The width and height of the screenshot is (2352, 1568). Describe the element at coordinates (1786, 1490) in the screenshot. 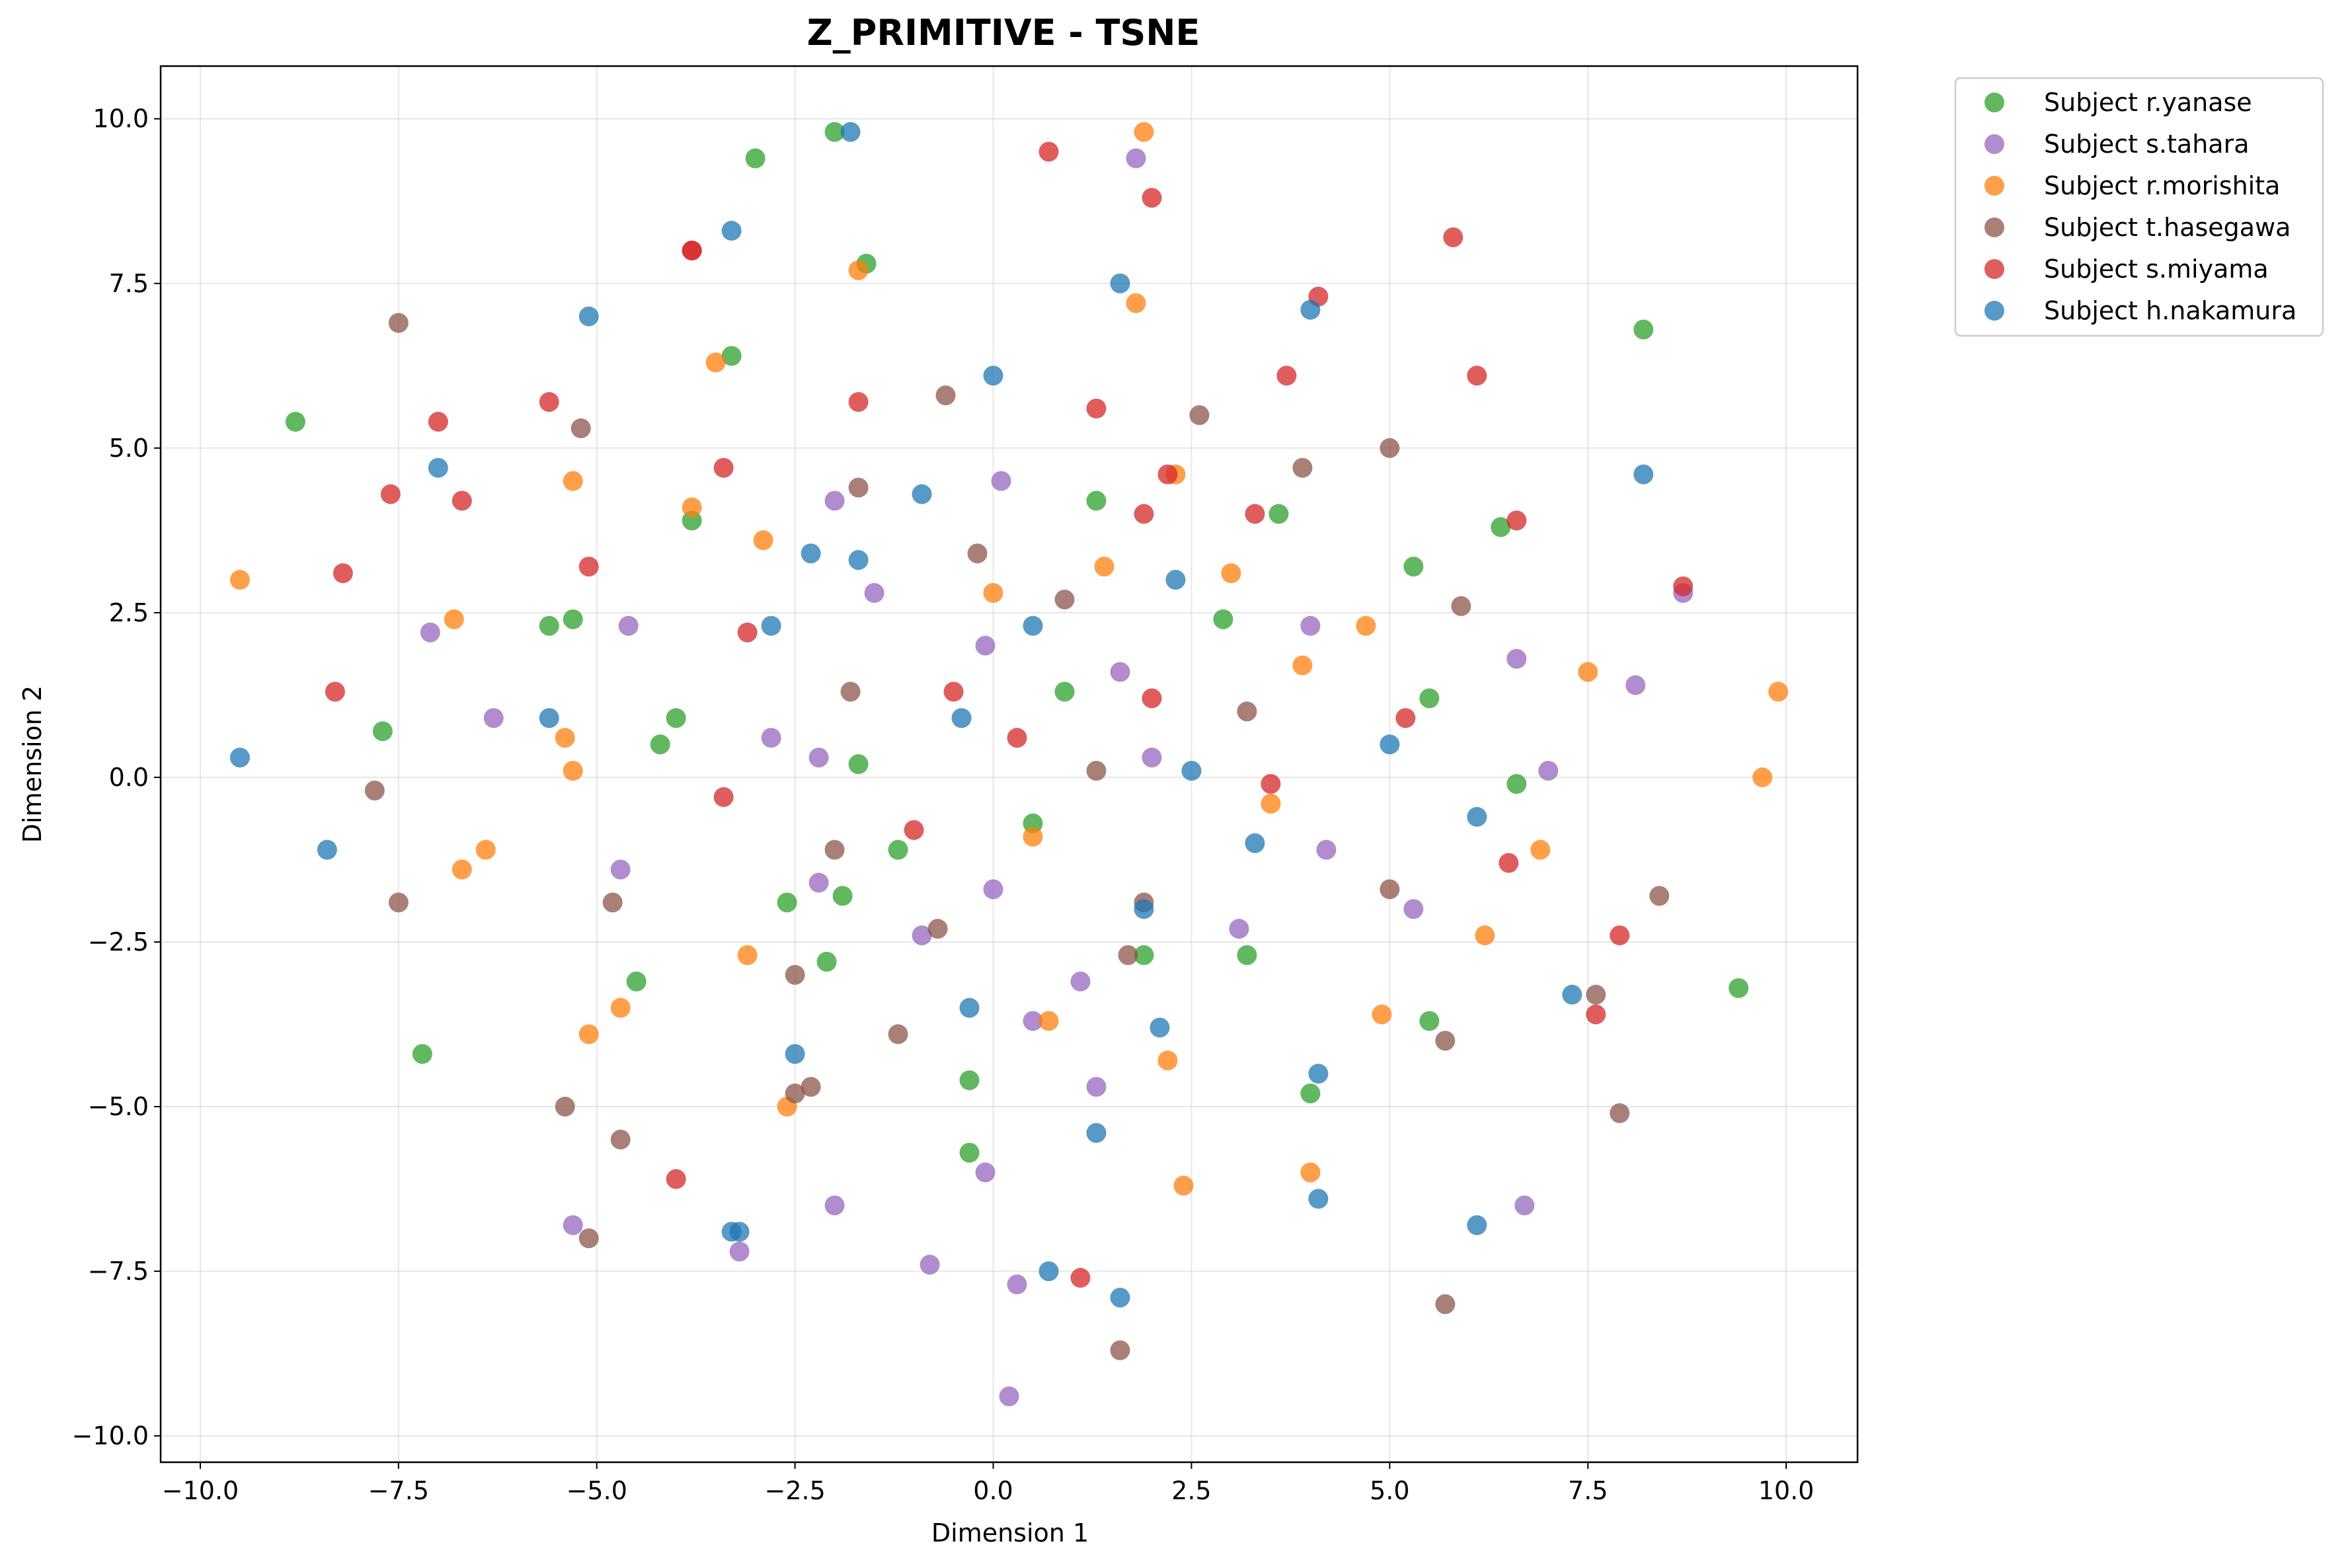

I see `x-tick-label: 10.0` at that location.